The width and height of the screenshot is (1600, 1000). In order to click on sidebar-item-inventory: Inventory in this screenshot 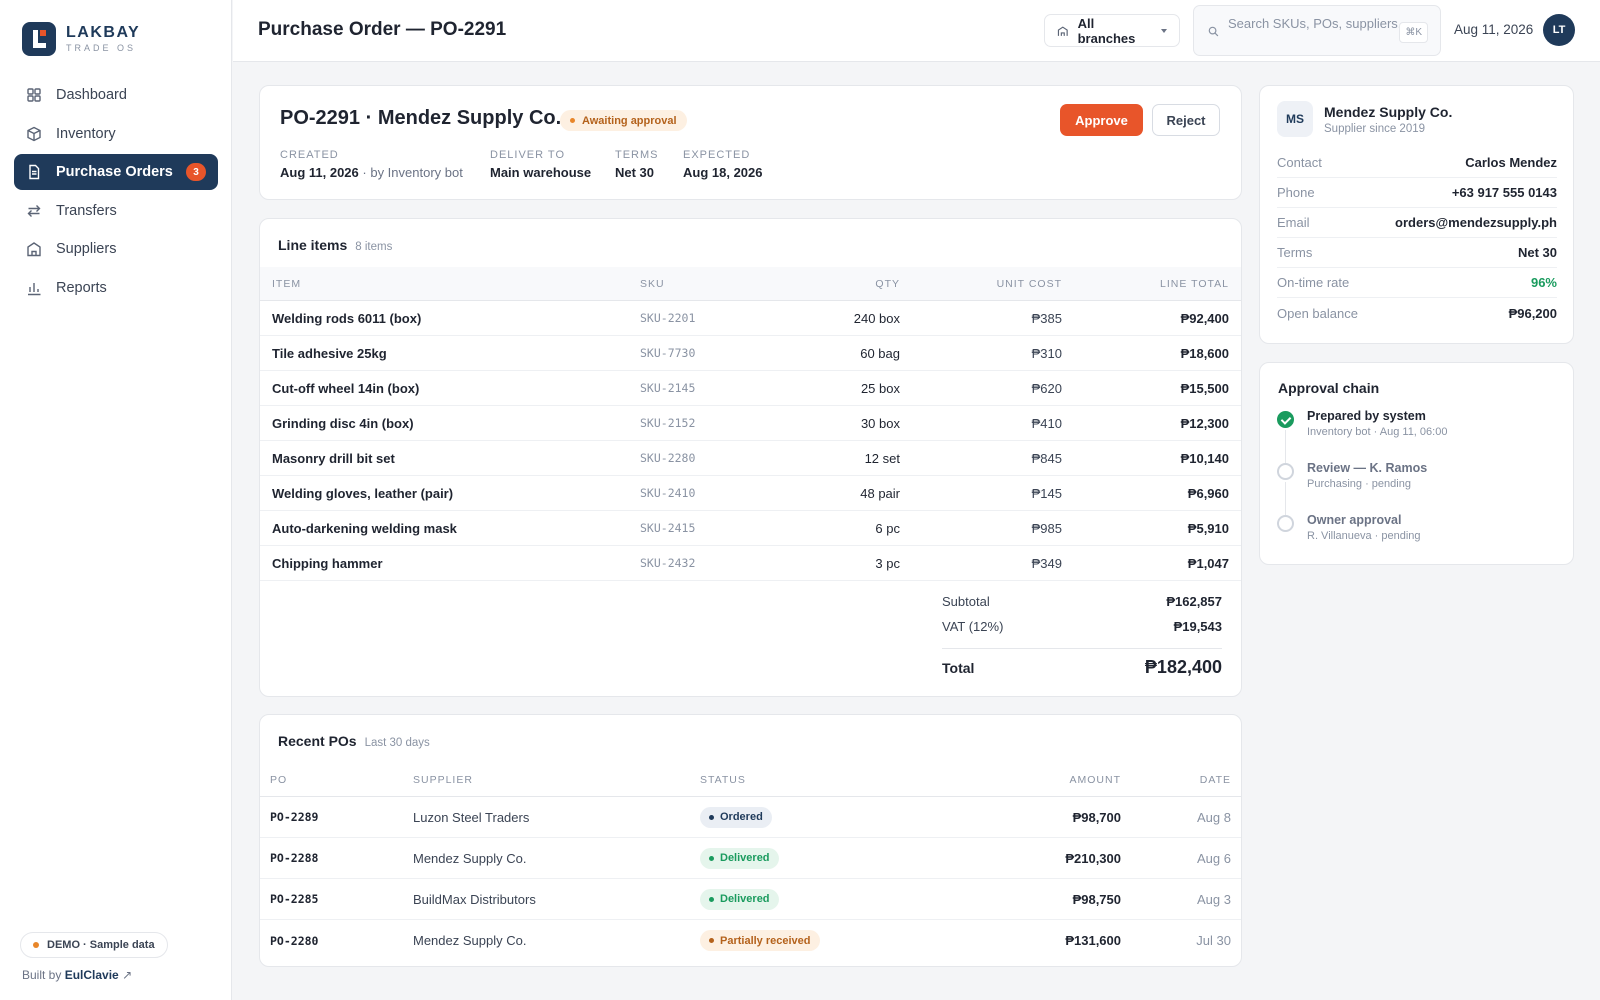, I will do `click(116, 134)`.